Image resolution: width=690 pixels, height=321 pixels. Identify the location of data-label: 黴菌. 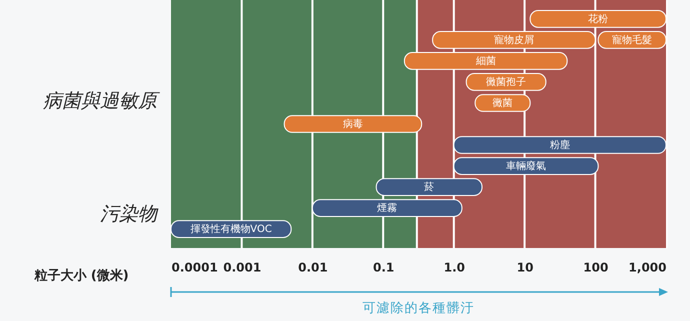
(502, 102).